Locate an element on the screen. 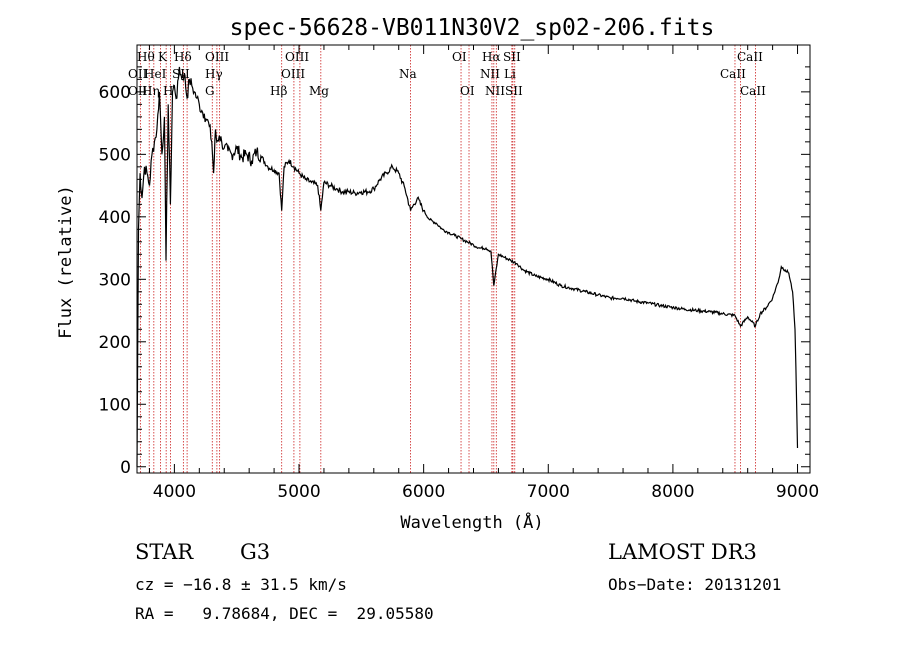 This screenshot has height=649, width=900. label-h-eta: Hη is located at coordinates (151, 91).